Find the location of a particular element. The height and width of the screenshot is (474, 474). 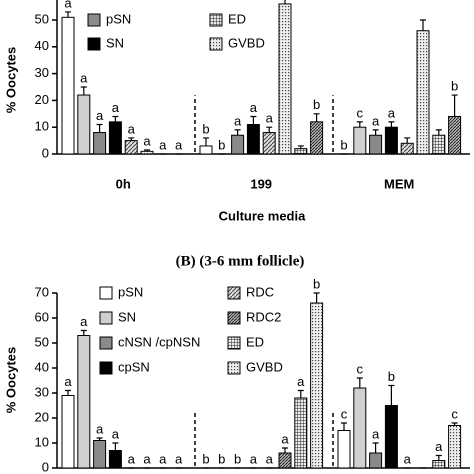

y-tick-label: 20 is located at coordinates (42, 99).